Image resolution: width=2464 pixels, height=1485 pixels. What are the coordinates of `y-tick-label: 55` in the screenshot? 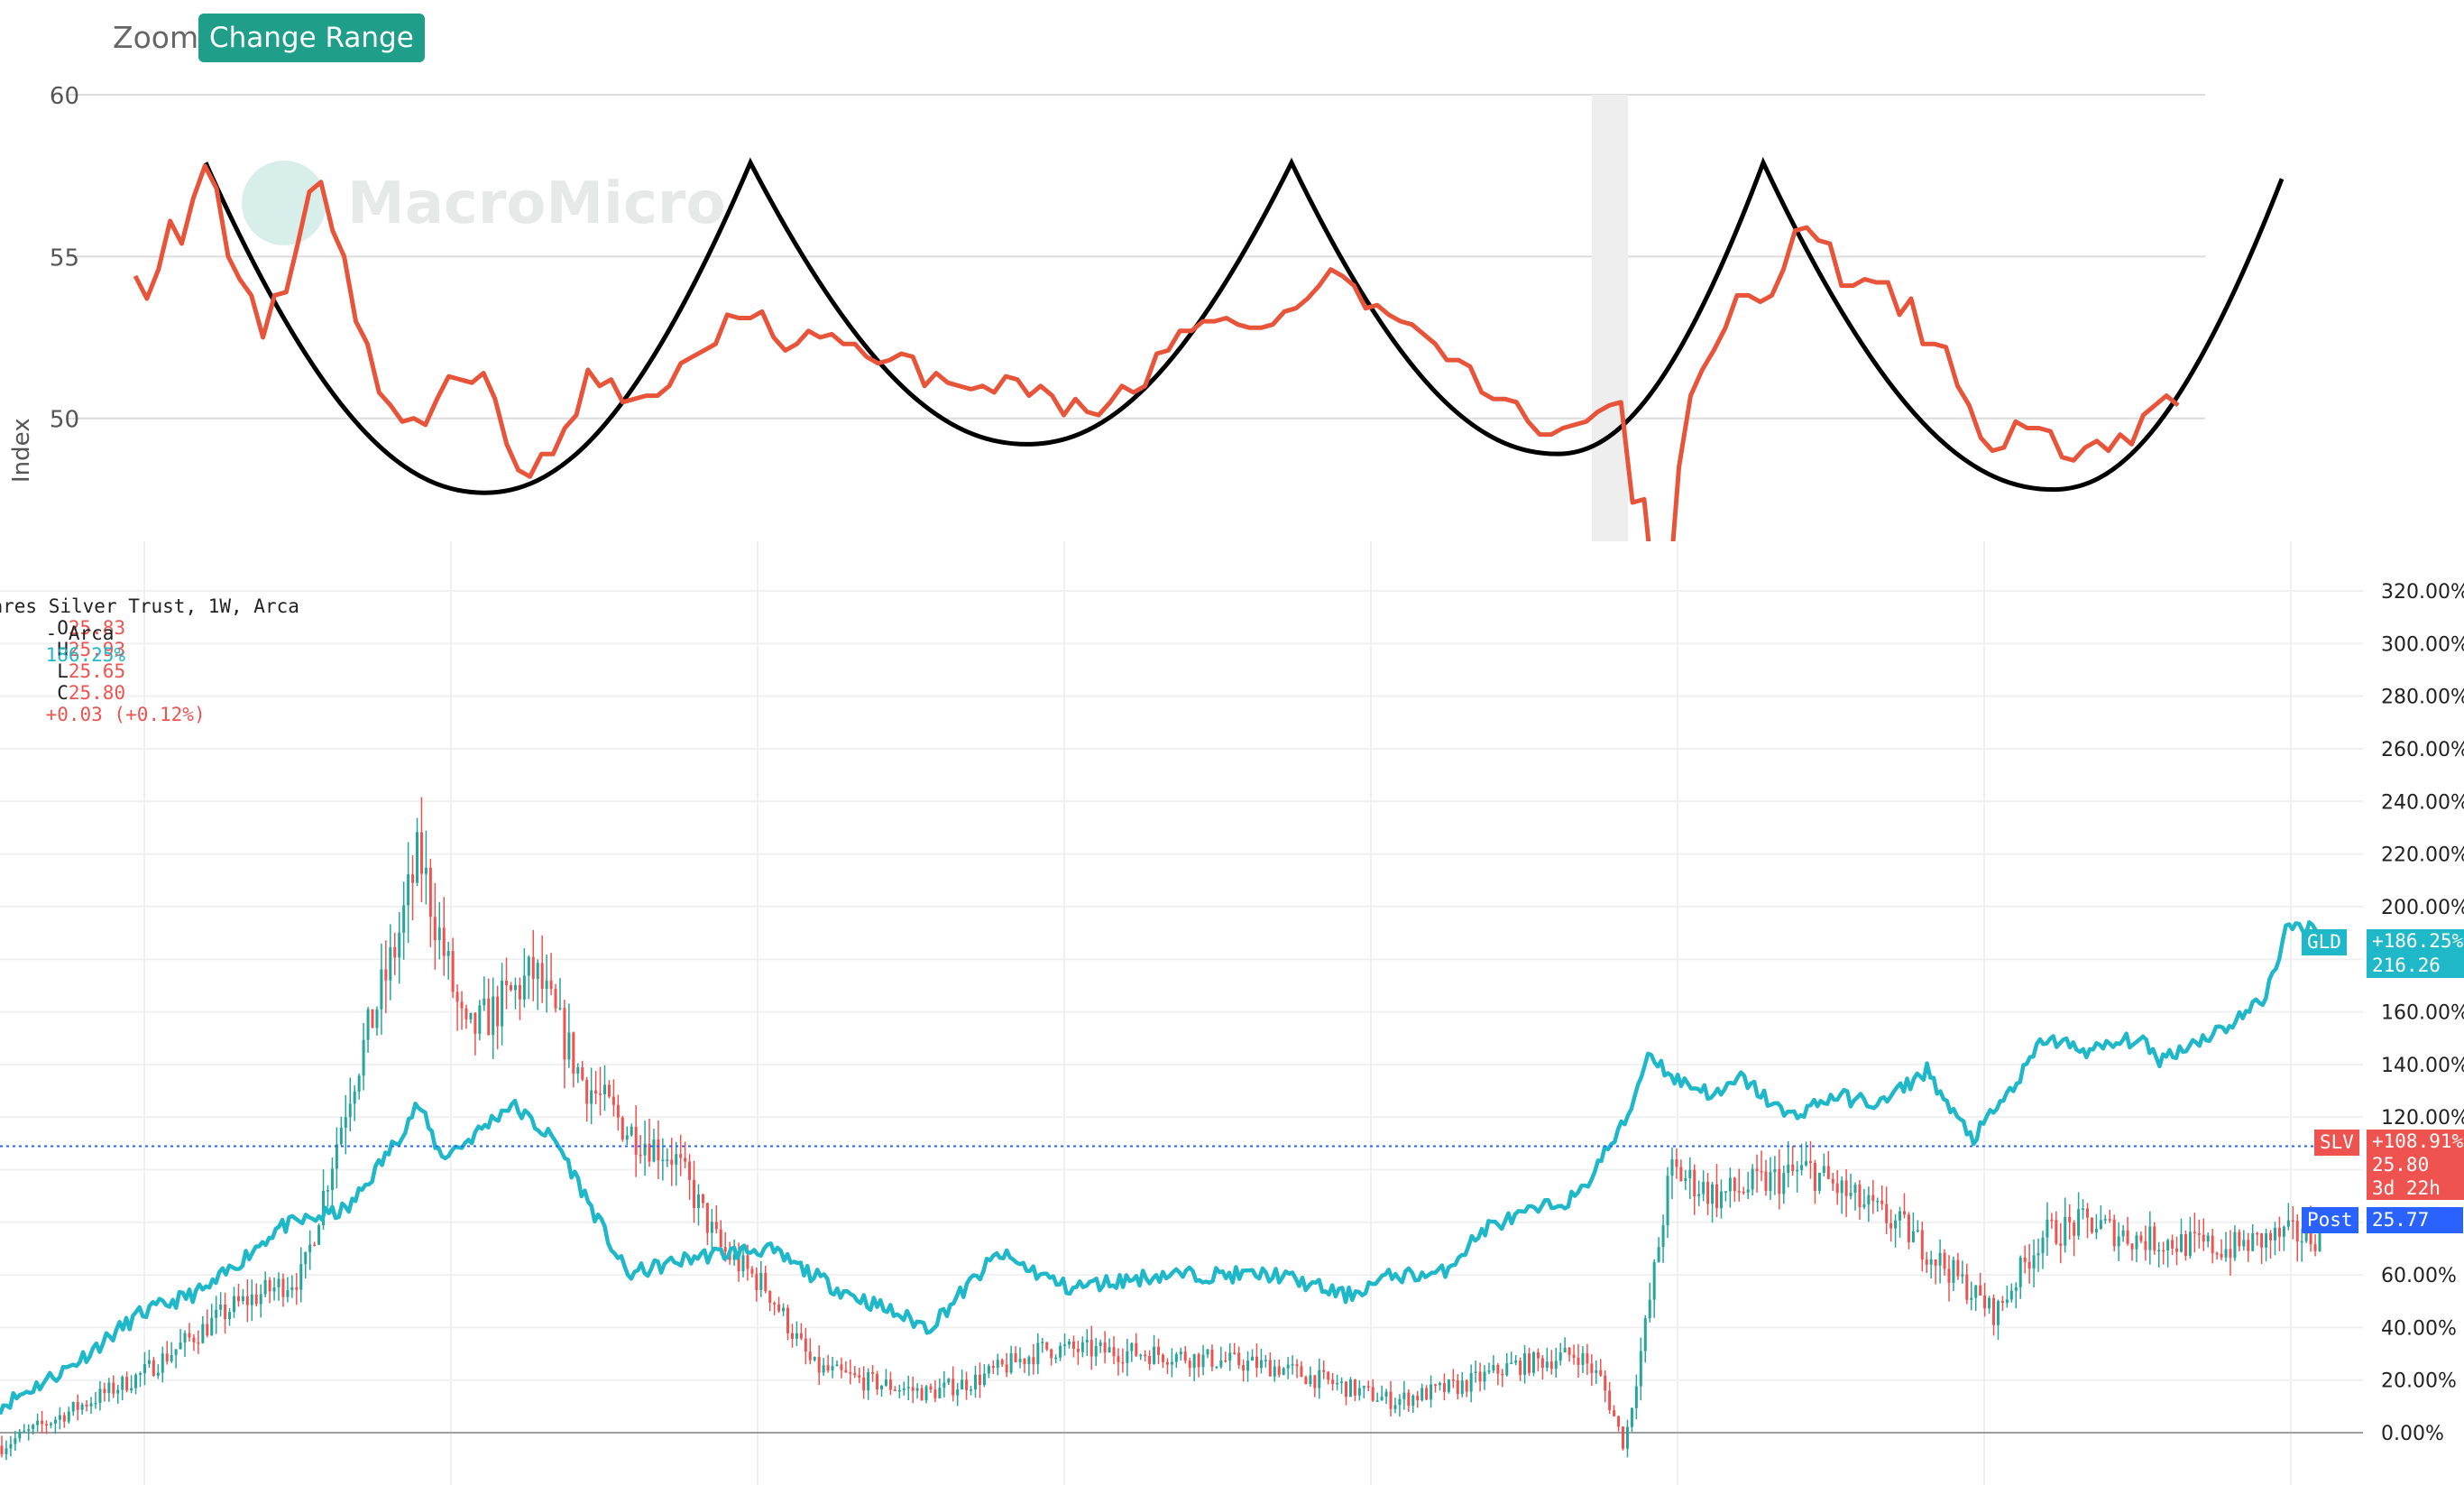 It's located at (64, 258).